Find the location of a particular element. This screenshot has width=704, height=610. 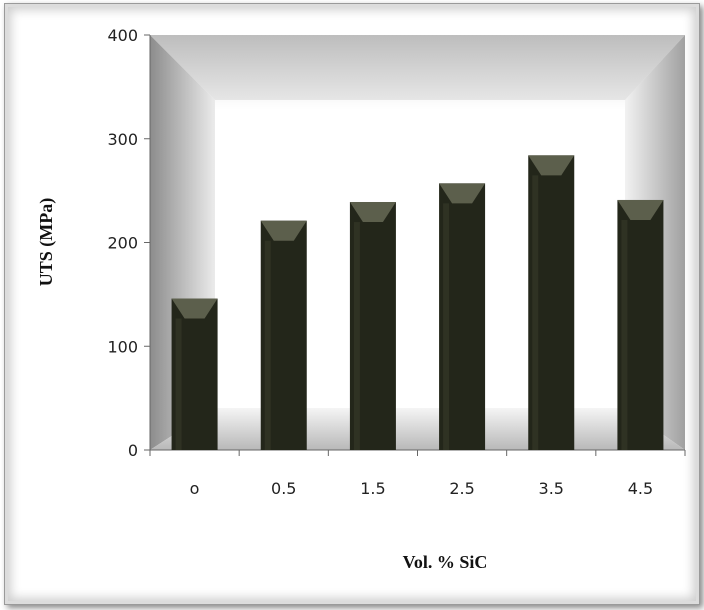

y-tick-label: 200 is located at coordinates (122, 243).